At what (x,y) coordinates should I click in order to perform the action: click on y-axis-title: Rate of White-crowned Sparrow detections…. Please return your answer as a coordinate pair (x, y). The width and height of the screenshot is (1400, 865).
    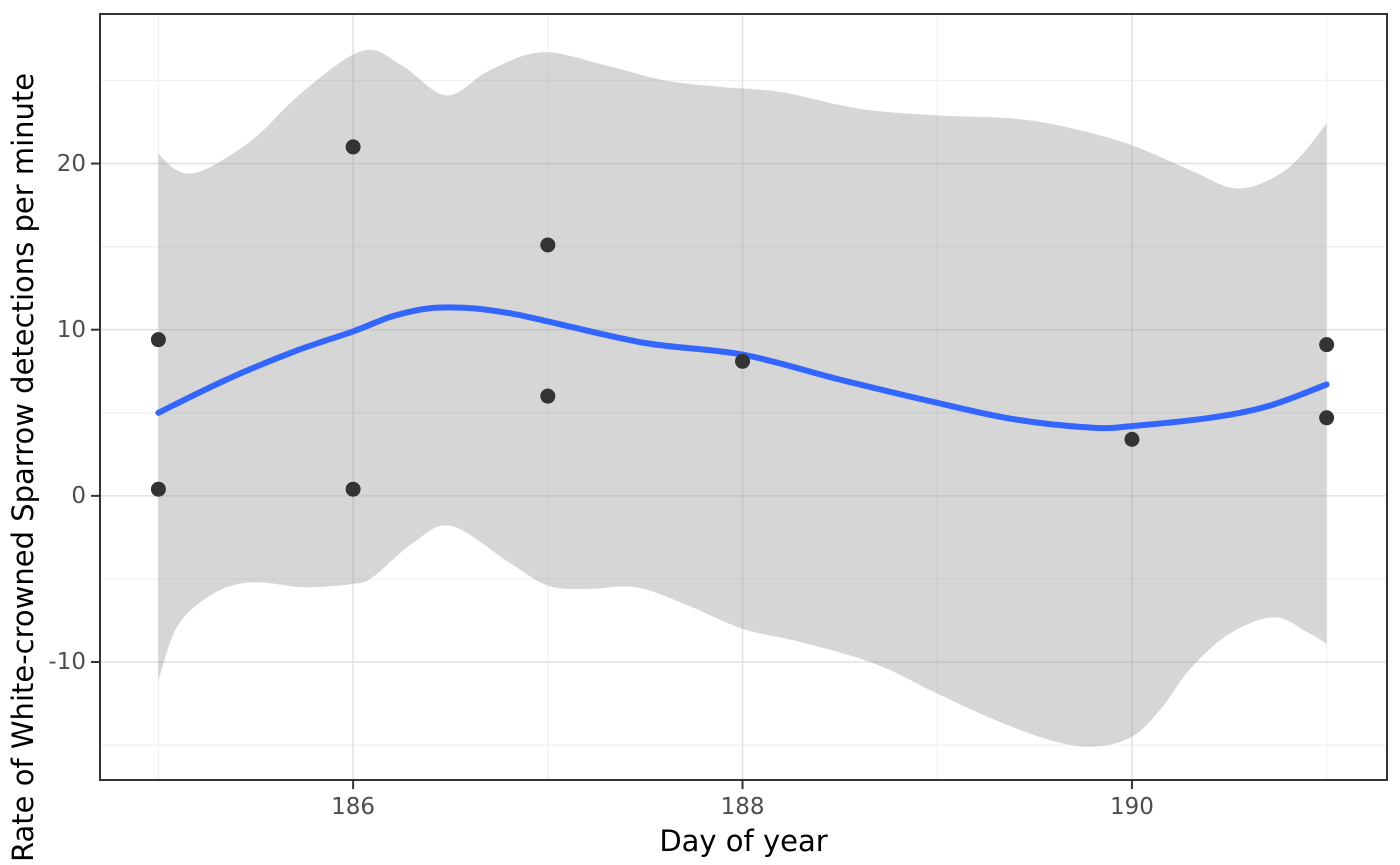
    Looking at the image, I should click on (23, 467).